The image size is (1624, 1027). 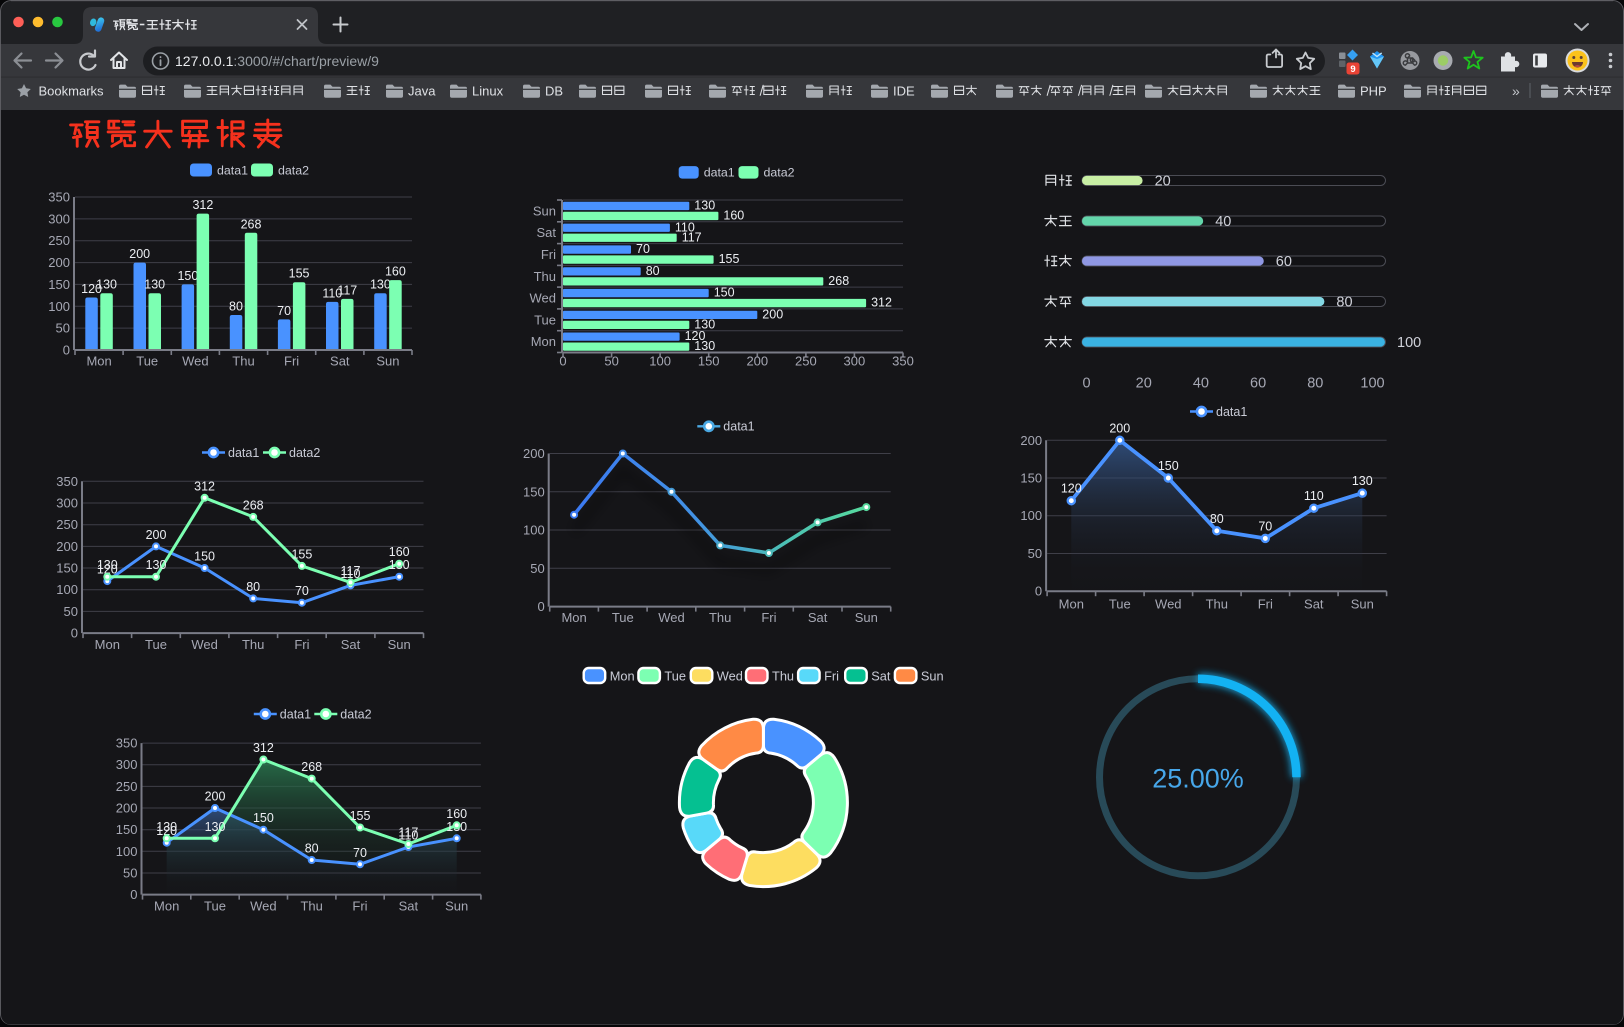 I want to click on svg-text: 300, so click(x=127, y=764).